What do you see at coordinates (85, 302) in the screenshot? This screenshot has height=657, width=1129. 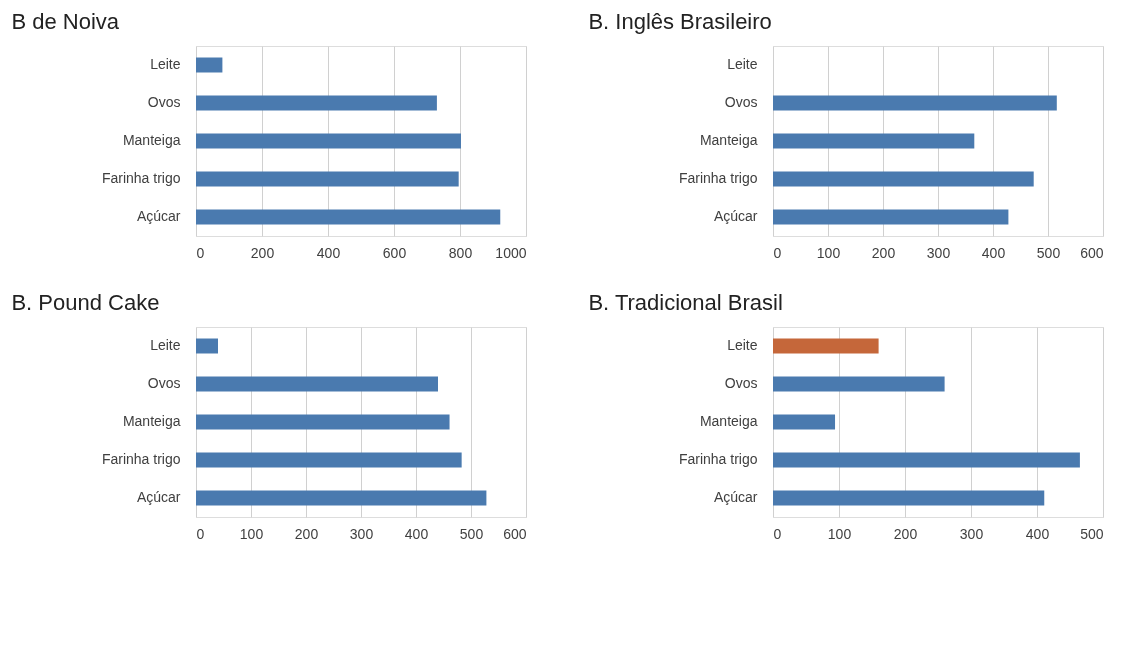 I see `chart-title: B. Pound Cake` at bounding box center [85, 302].